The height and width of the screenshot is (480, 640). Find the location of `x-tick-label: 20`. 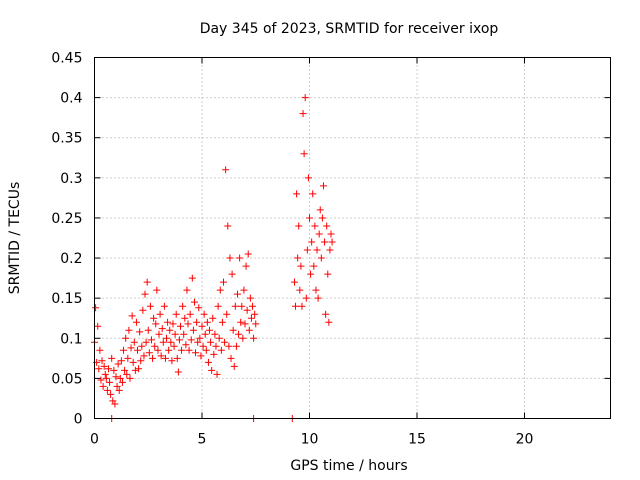

x-tick-label: 20 is located at coordinates (525, 440).